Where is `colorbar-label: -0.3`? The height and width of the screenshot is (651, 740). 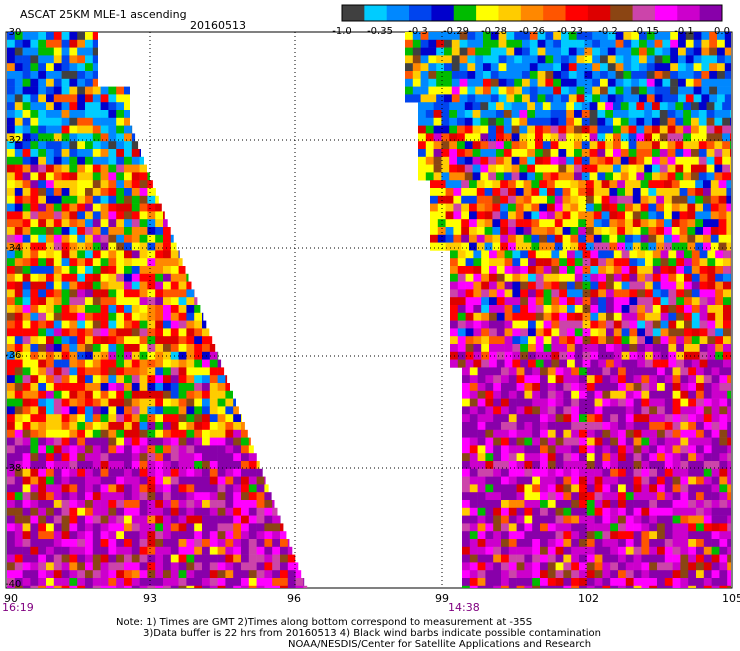 colorbar-label: -0.3 is located at coordinates (418, 31).